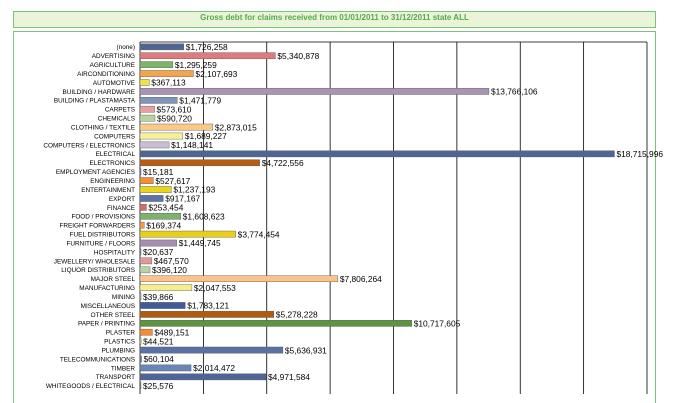 The image size is (681, 403). Describe the element at coordinates (204, 216) in the screenshot. I see `value-label: $1,608,623` at that location.